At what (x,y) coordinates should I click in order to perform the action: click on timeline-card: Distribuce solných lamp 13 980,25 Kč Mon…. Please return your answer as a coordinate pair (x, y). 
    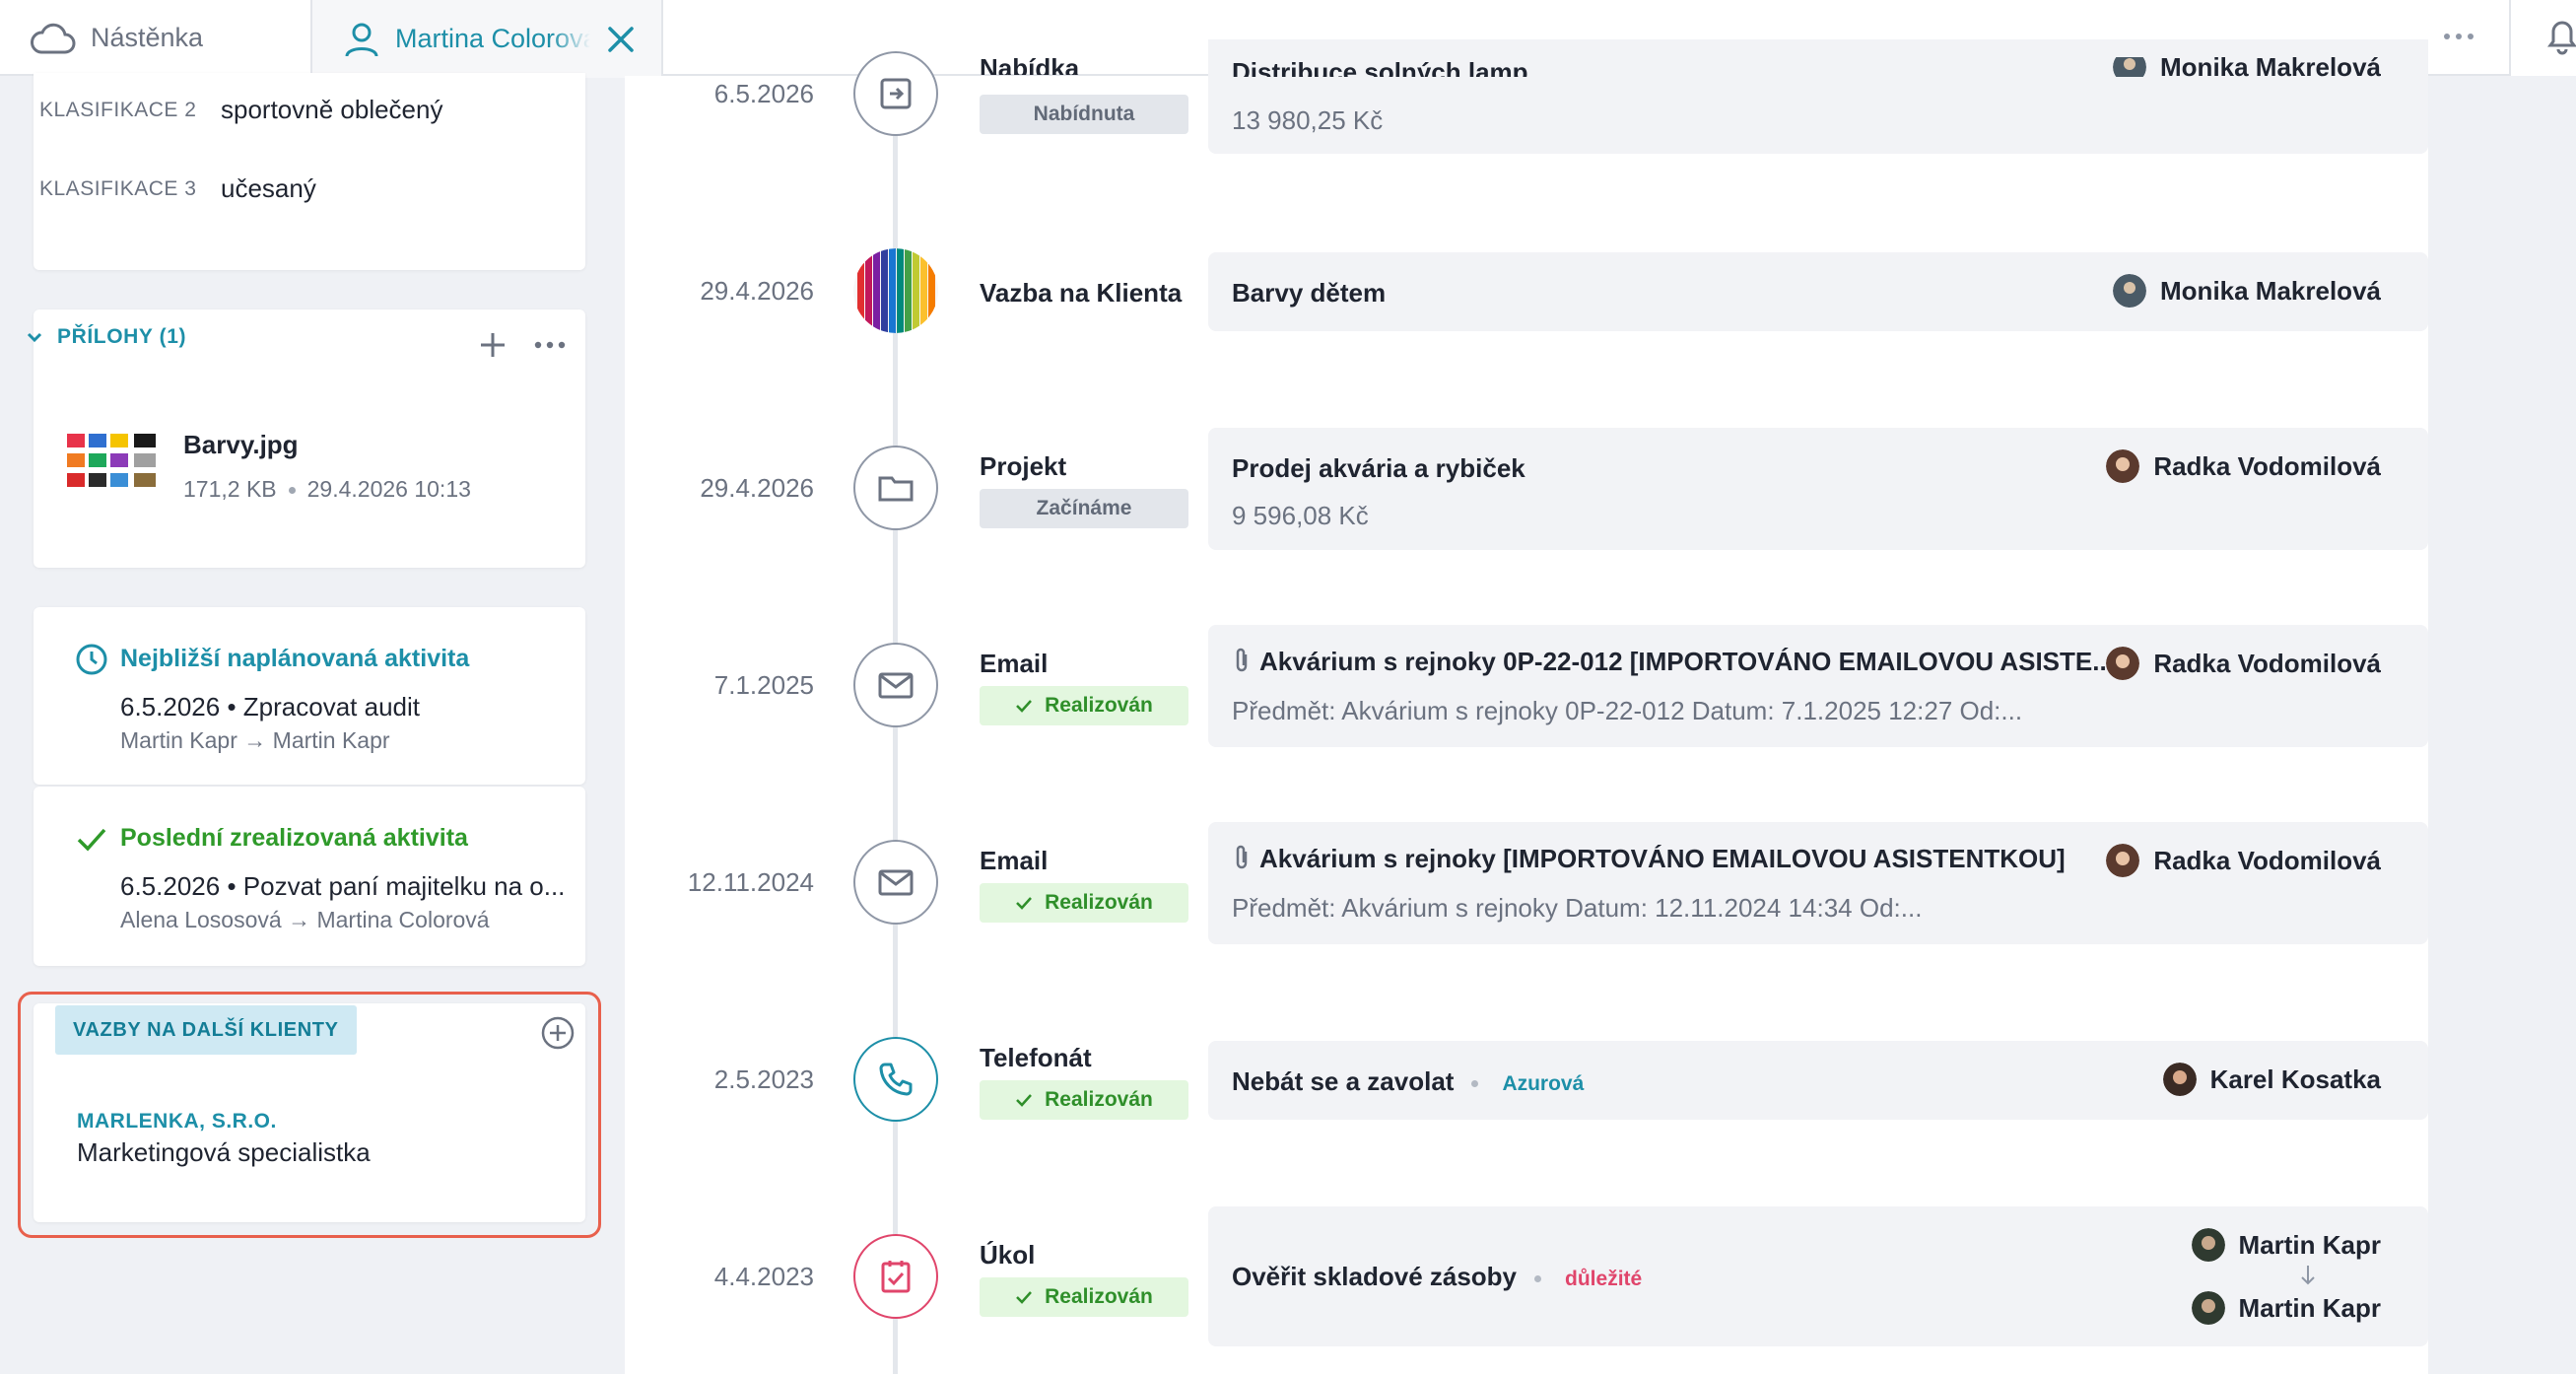
    Looking at the image, I should click on (1818, 96).